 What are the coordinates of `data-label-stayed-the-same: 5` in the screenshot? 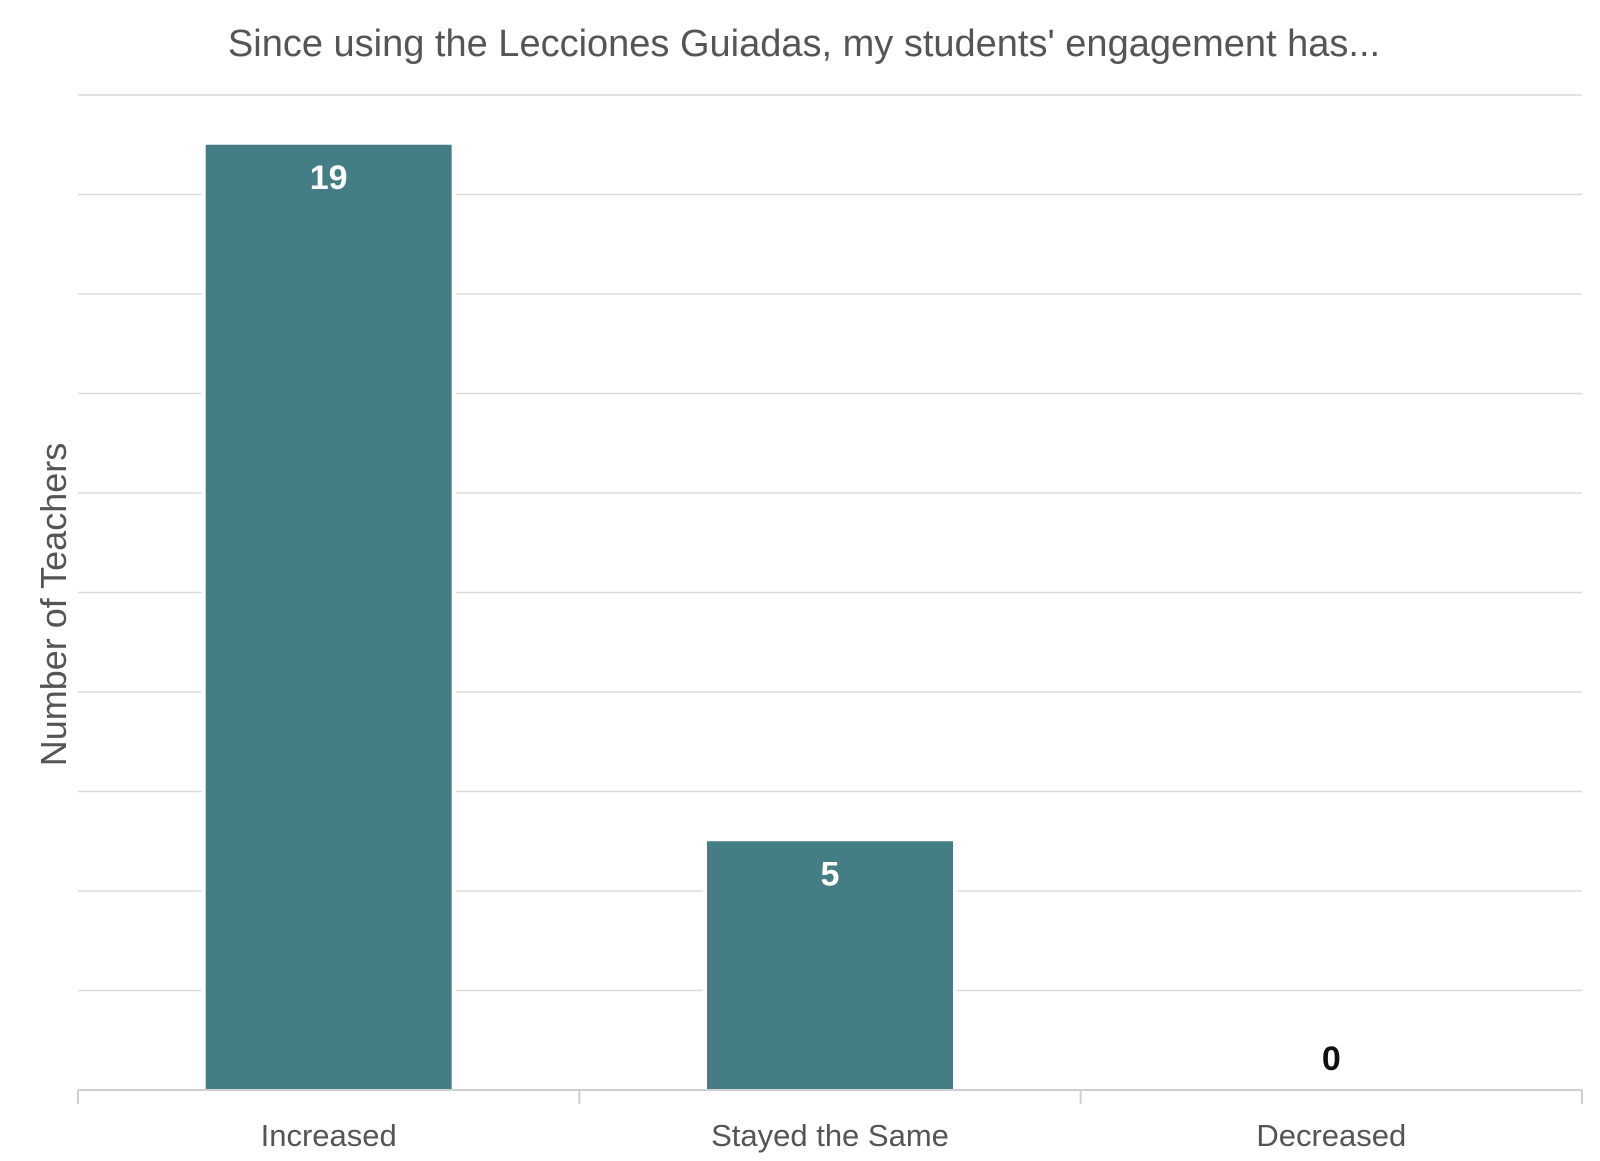 It's located at (830, 874).